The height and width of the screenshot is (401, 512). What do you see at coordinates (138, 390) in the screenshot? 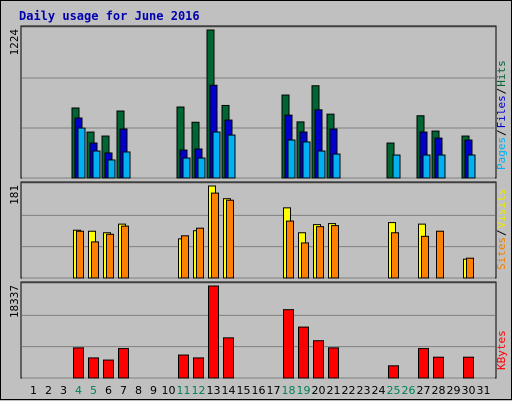
I see `x-tick-label-8: 8` at bounding box center [138, 390].